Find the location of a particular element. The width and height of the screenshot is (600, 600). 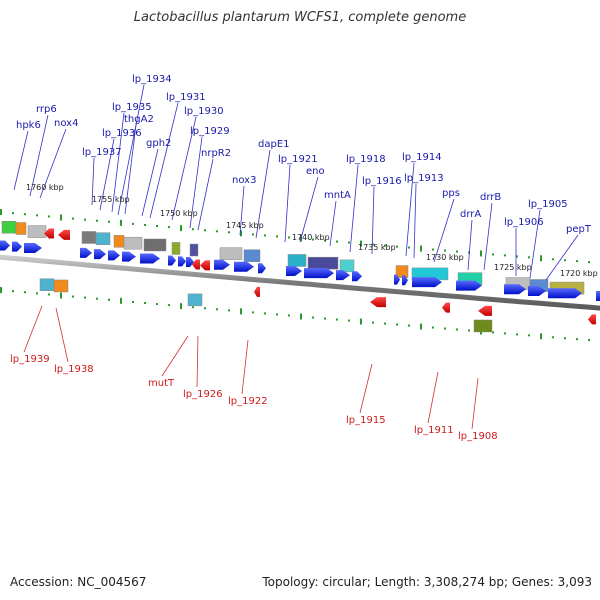

gene-label-gph2: gph2 is located at coordinates (158, 143).